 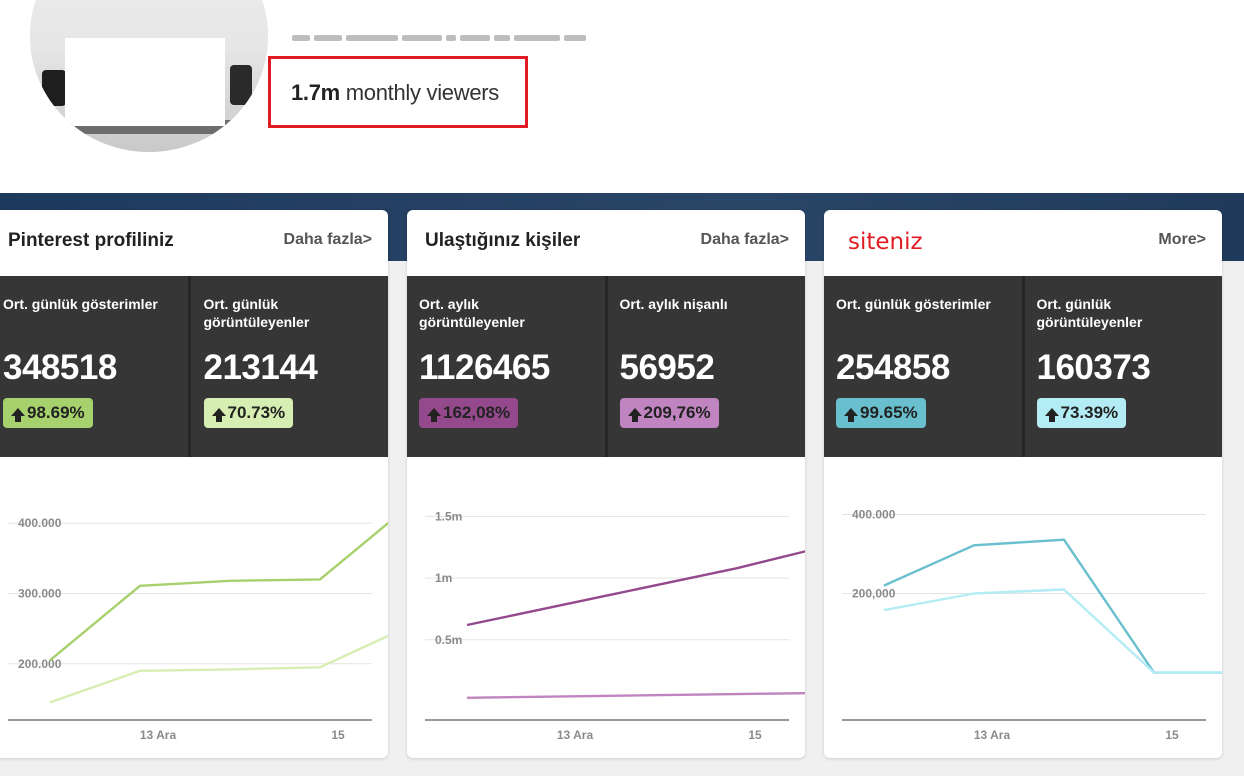 What do you see at coordinates (1023, 243) in the screenshot?
I see `card-header: siteniz More>` at bounding box center [1023, 243].